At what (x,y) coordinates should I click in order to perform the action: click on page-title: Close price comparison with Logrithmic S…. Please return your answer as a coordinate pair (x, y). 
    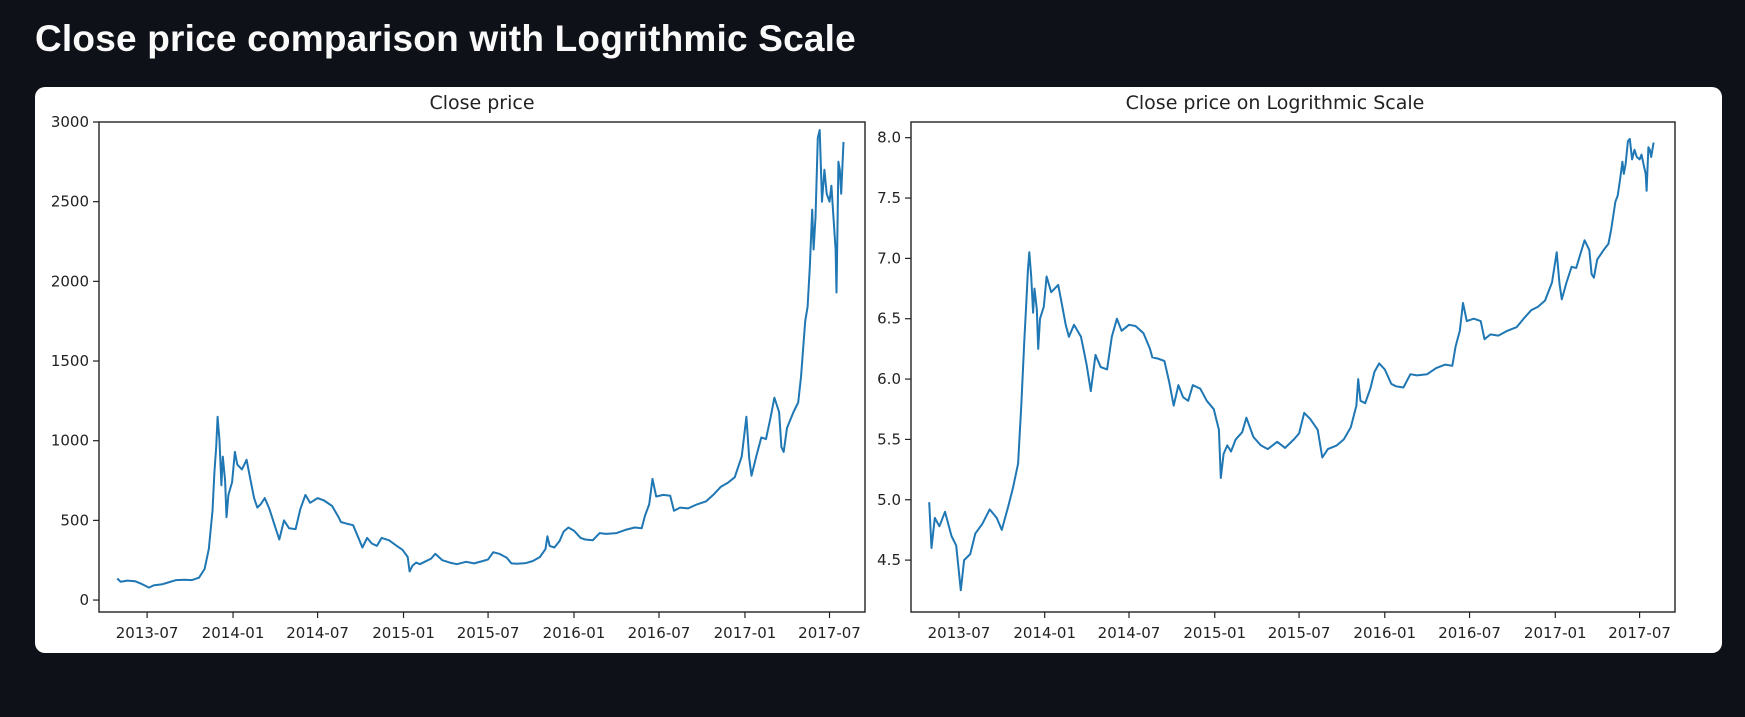
    Looking at the image, I should click on (445, 38).